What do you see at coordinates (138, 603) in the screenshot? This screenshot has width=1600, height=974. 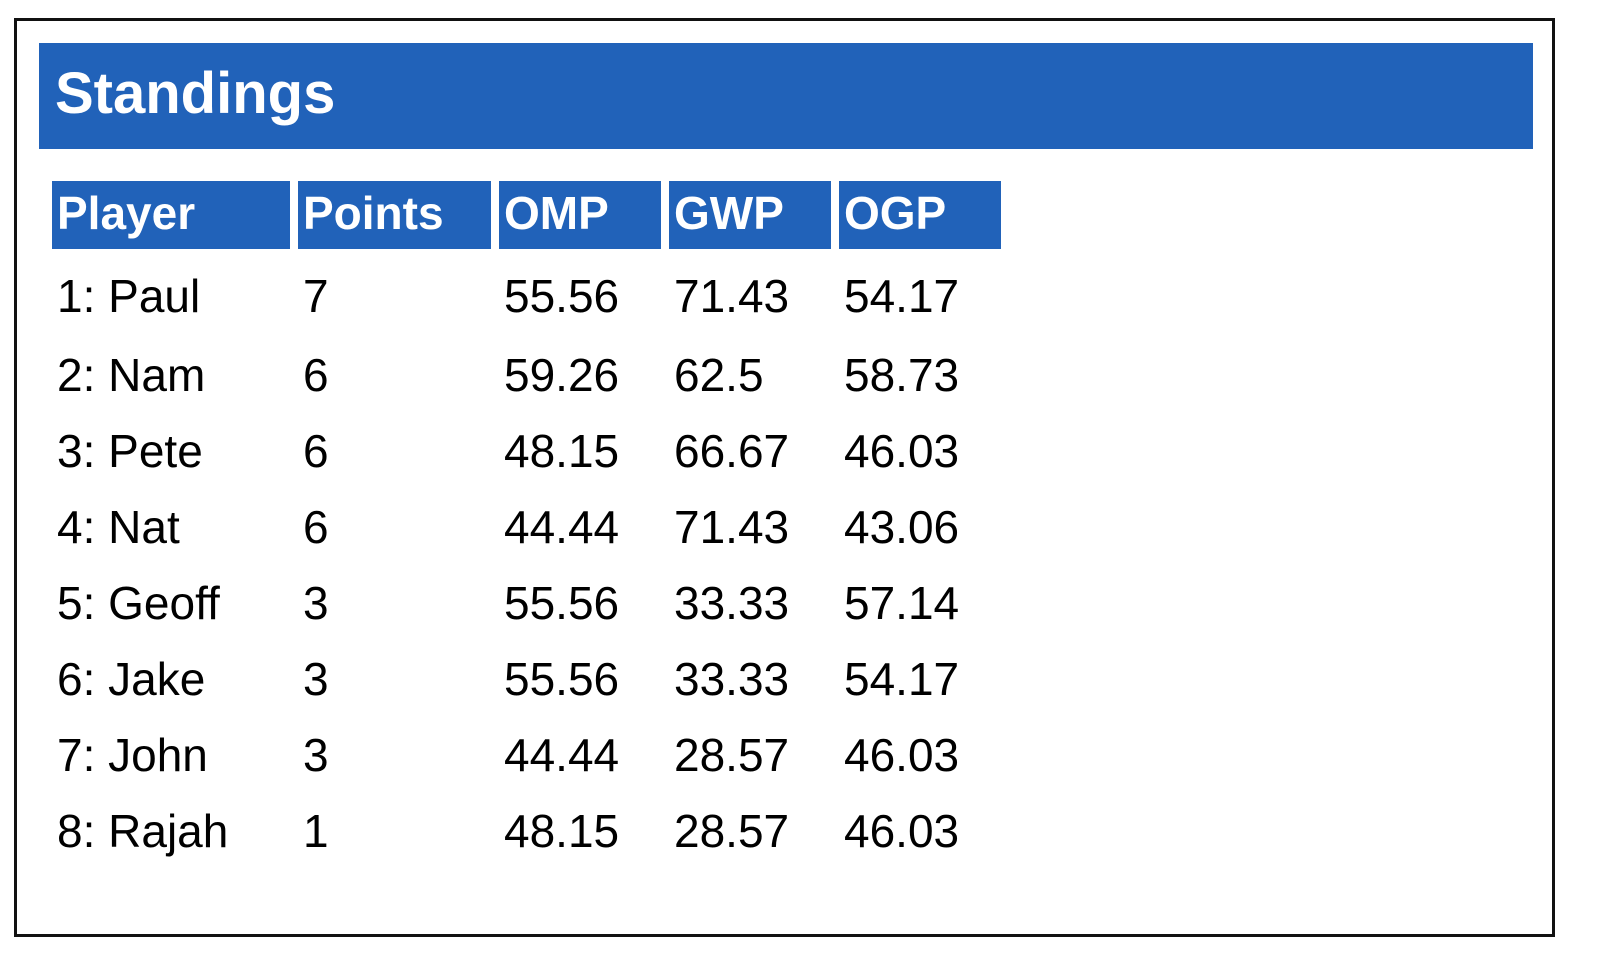 I see `cell-player: 5: Geoff` at bounding box center [138, 603].